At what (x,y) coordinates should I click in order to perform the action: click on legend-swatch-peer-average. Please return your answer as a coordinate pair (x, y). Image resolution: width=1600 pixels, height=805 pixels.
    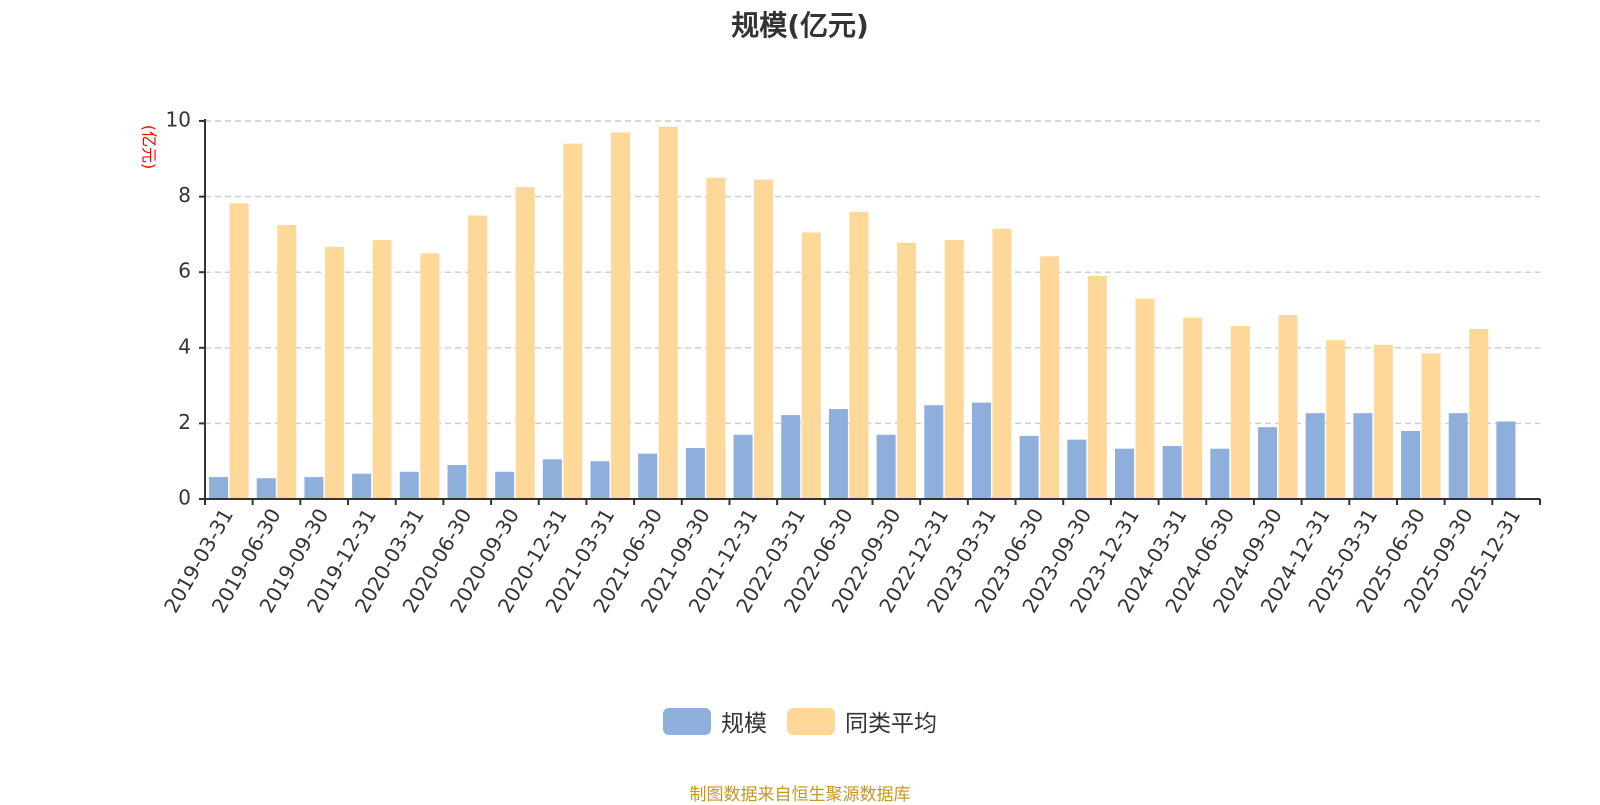
    Looking at the image, I should click on (811, 721).